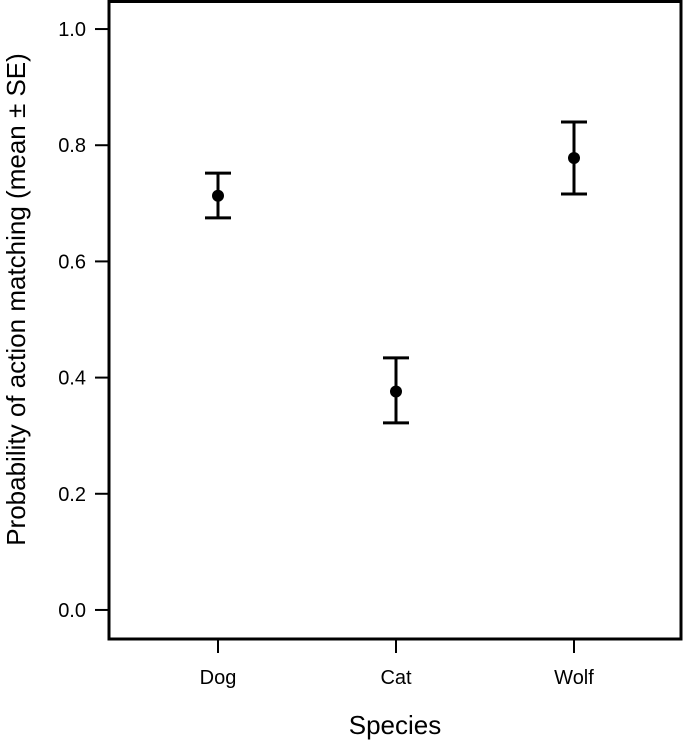 This screenshot has width=685, height=745. I want to click on data-point-wolf, so click(574, 158).